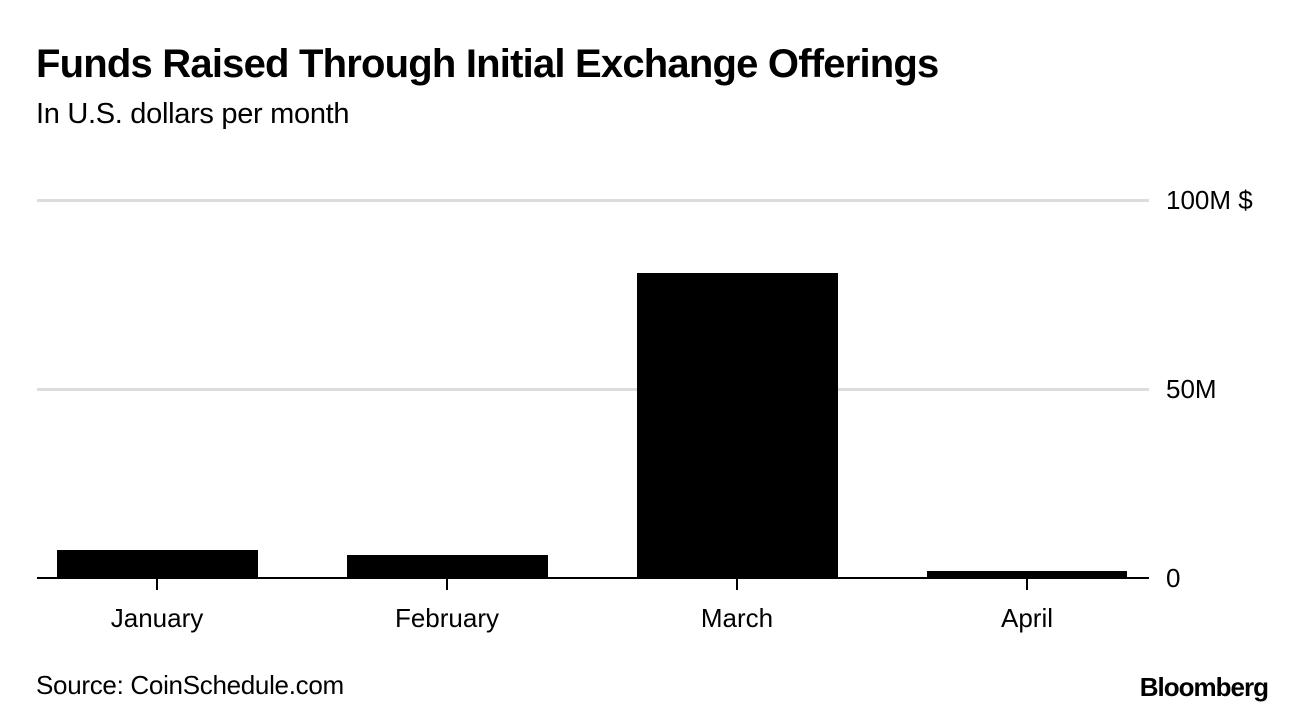 The image size is (1296, 716). What do you see at coordinates (447, 566) in the screenshot?
I see `bar-february` at bounding box center [447, 566].